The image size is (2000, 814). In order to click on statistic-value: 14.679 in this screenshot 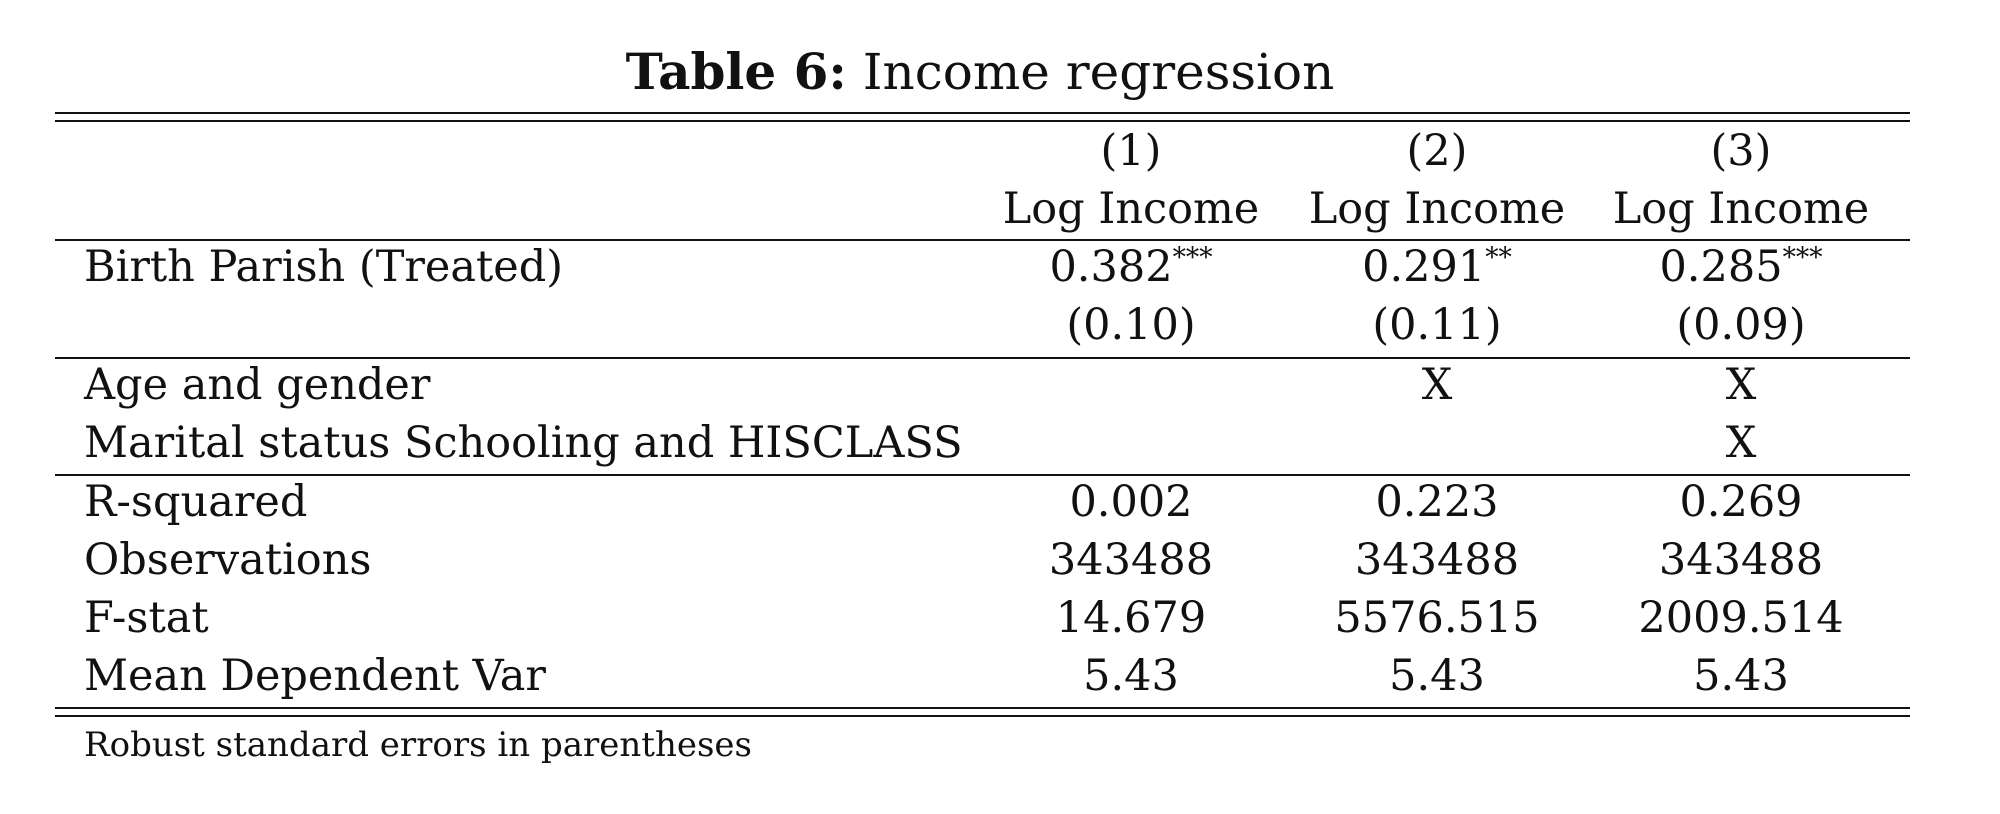, I will do `click(1131, 618)`.